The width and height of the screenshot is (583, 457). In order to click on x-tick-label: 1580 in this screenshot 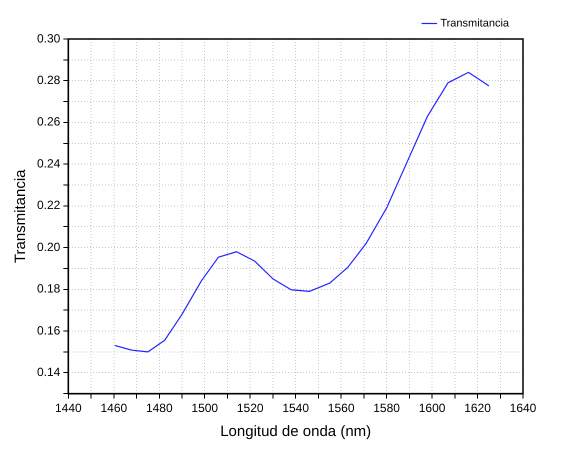, I will do `click(386, 408)`.